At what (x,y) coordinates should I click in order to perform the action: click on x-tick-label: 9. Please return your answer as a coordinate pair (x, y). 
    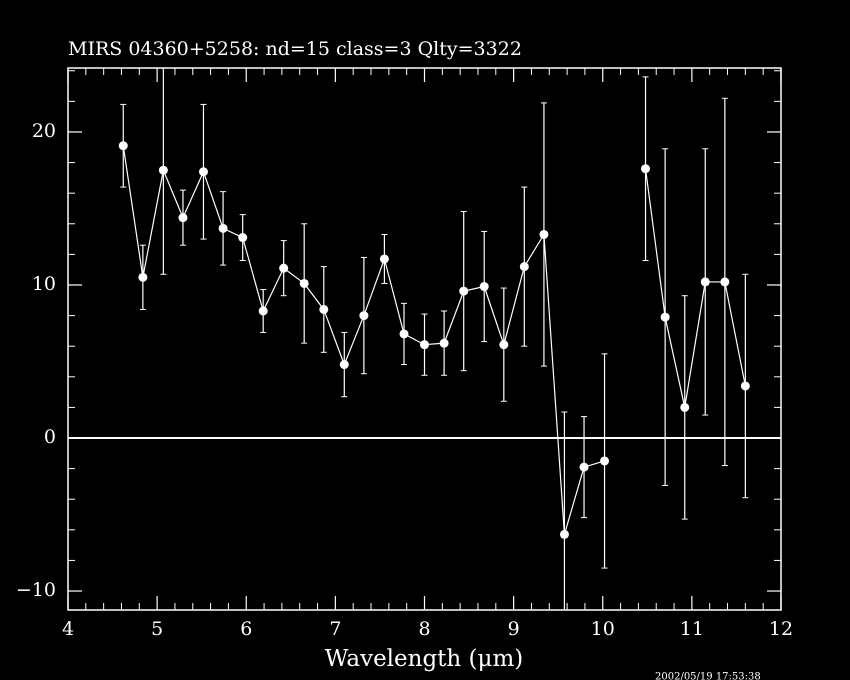
    Looking at the image, I should click on (514, 629).